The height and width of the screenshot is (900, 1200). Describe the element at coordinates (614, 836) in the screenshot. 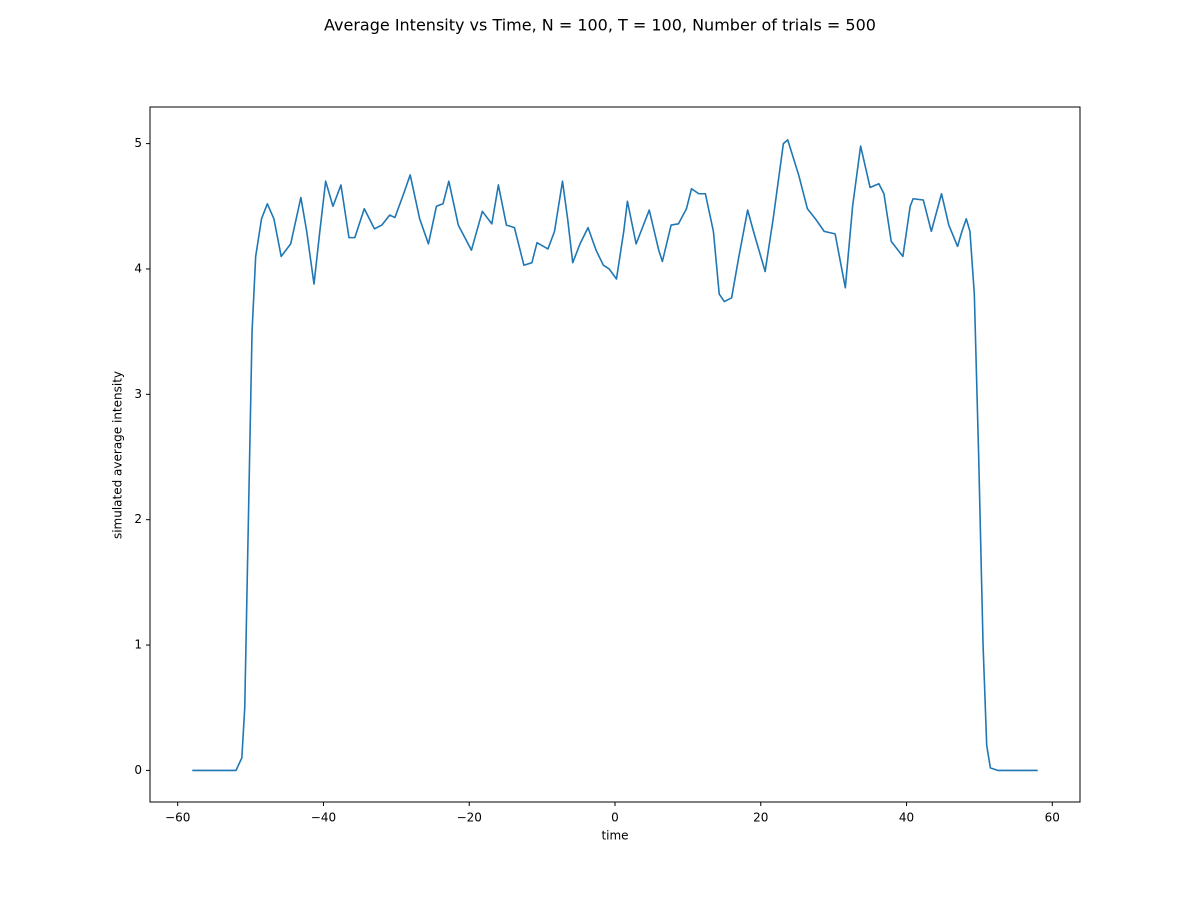

I see `x-axis-label: time` at that location.